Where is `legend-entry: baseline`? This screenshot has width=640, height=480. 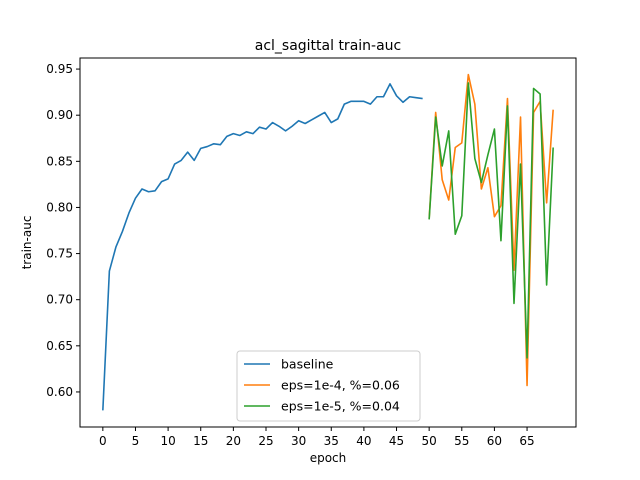 legend-entry: baseline is located at coordinates (289, 364).